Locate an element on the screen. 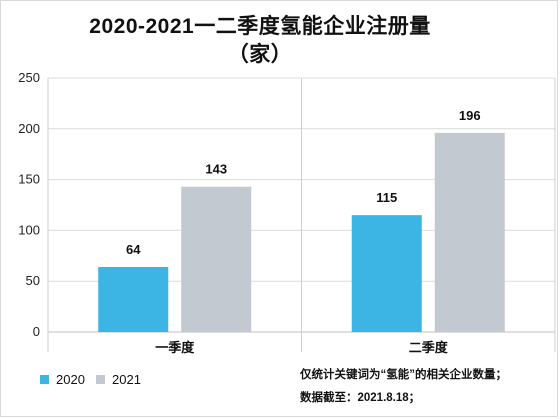  data-label-2021-二季度: 196 is located at coordinates (470, 115).